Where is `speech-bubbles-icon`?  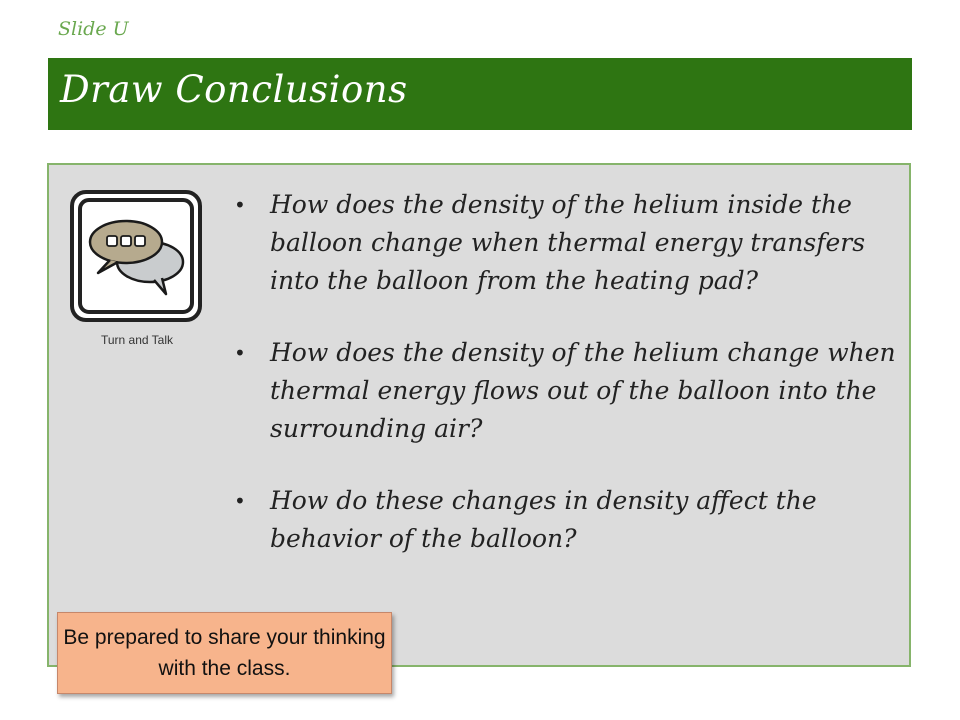 speech-bubbles-icon is located at coordinates (136, 256).